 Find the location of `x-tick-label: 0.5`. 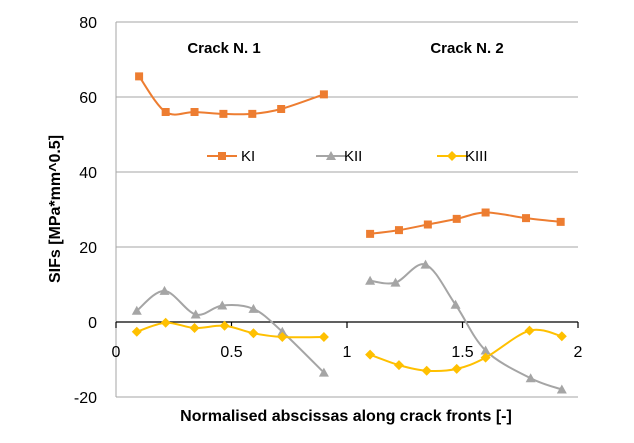

x-tick-label: 0.5 is located at coordinates (231, 352).